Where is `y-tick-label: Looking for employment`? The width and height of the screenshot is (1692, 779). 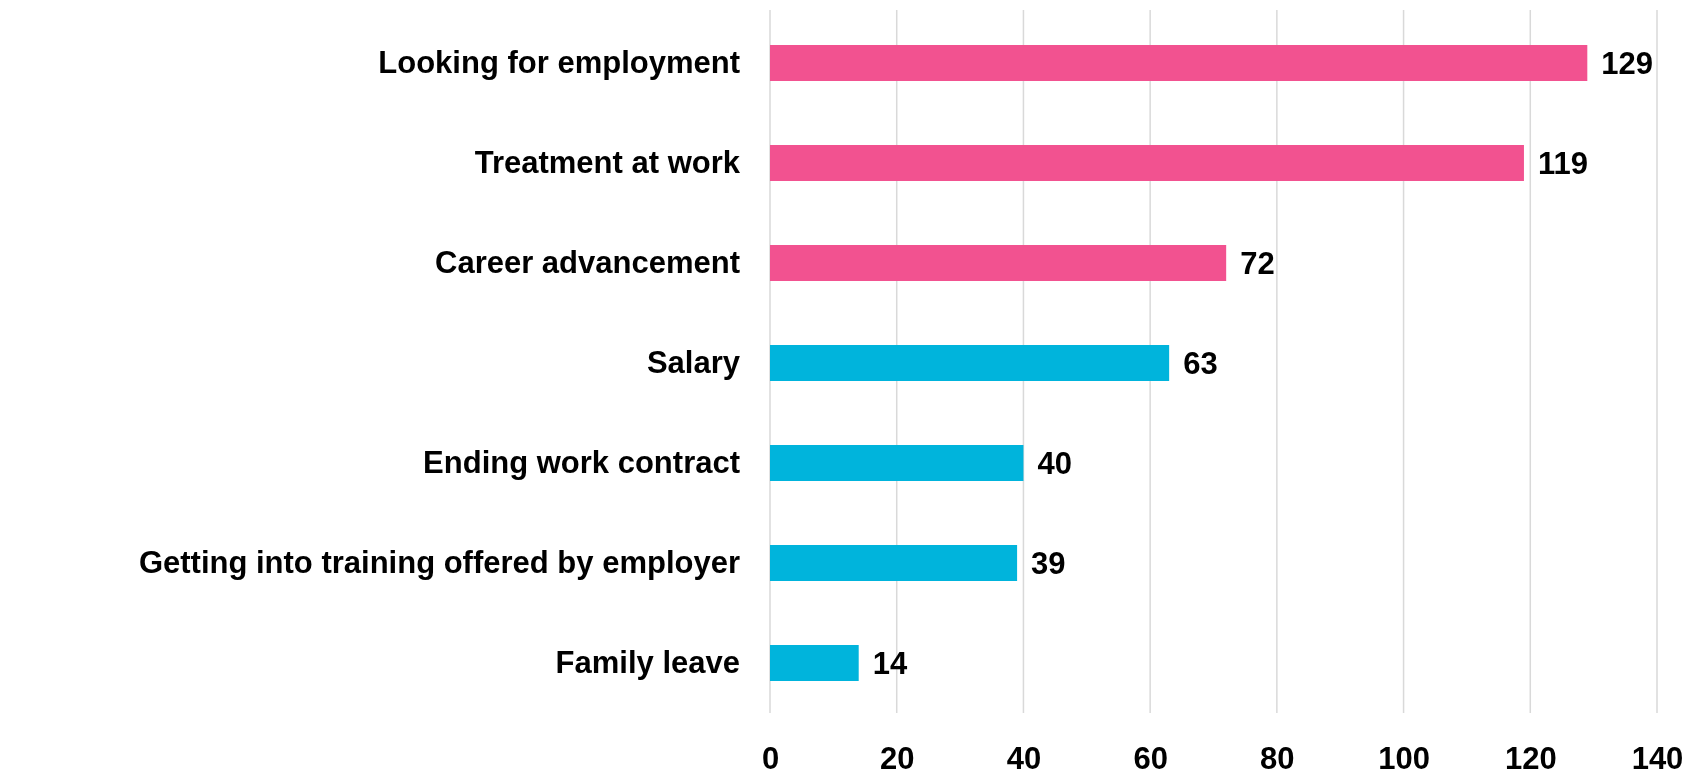
y-tick-label: Looking for employment is located at coordinates (559, 62).